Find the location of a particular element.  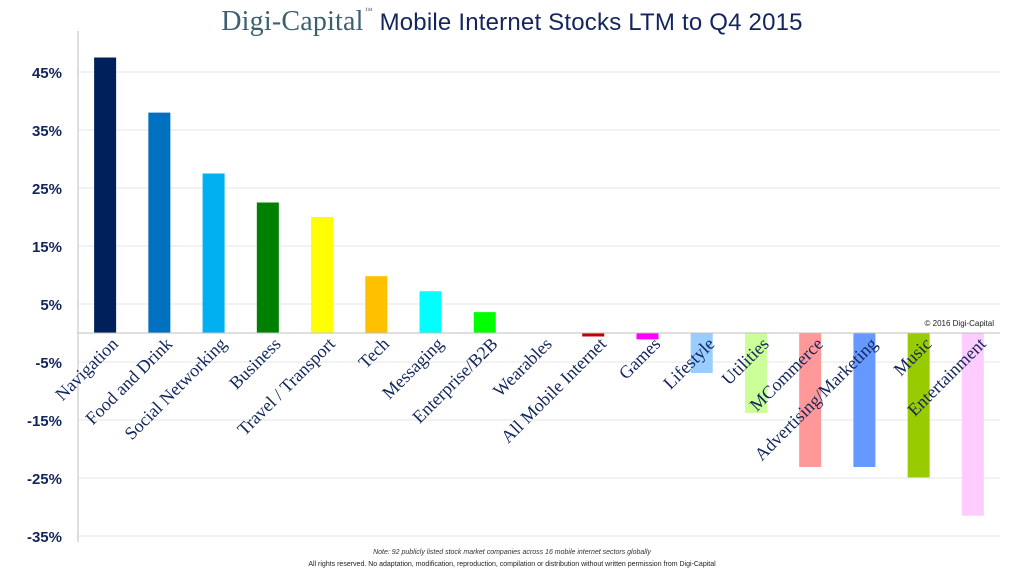

brand-logo: Digi-Capital™ is located at coordinates (296, 21).